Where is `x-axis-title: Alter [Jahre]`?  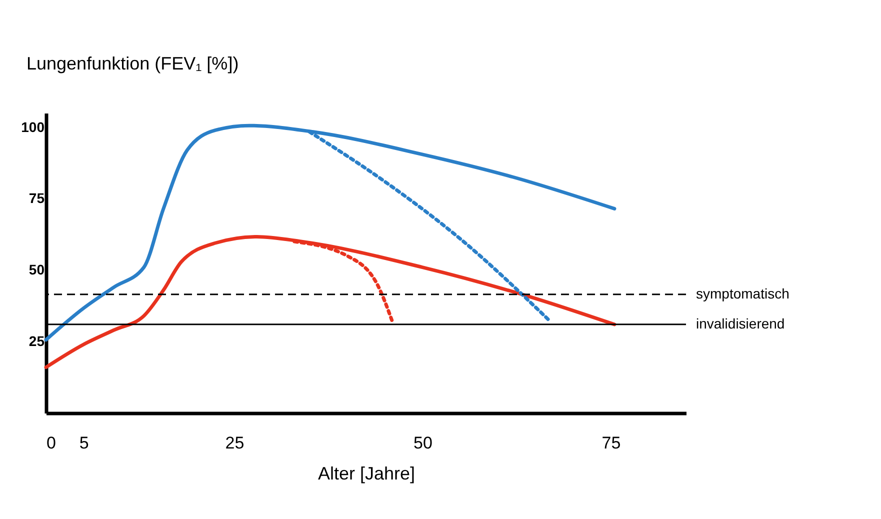 x-axis-title: Alter [Jahre] is located at coordinates (367, 474).